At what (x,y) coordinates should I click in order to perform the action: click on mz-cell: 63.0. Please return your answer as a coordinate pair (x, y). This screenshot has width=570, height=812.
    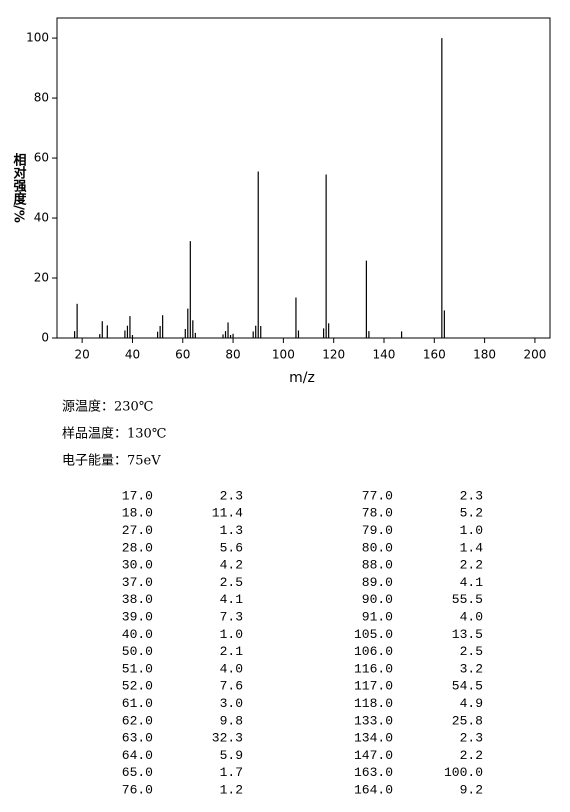
    Looking at the image, I should click on (137, 738).